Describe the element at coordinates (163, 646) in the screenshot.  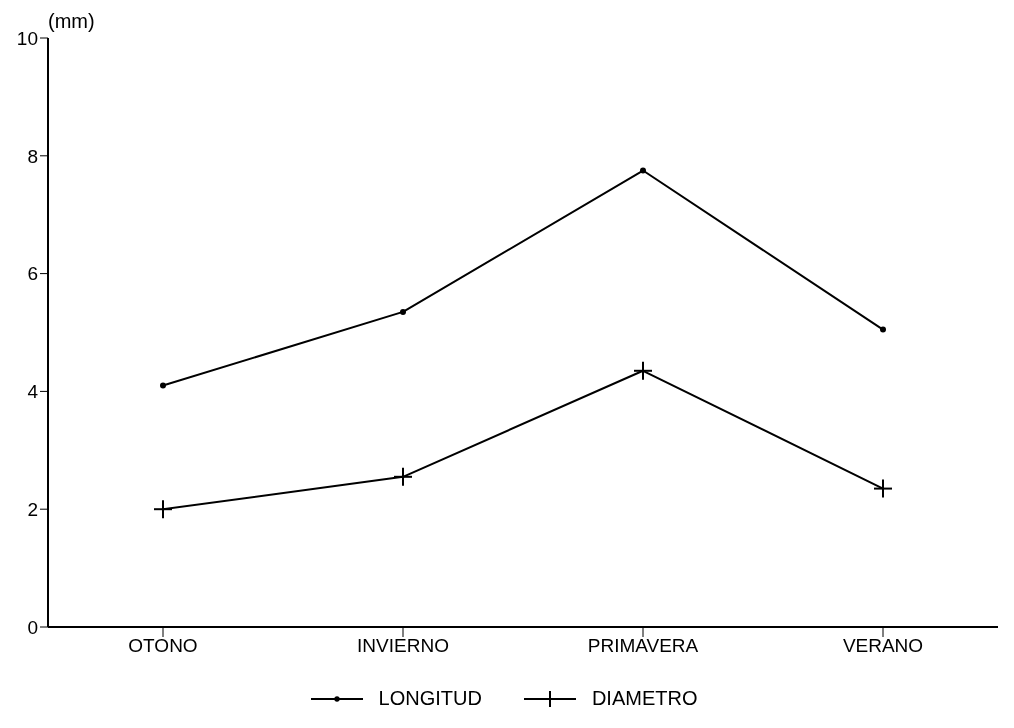
I see `x-tick-label: OTONO` at that location.